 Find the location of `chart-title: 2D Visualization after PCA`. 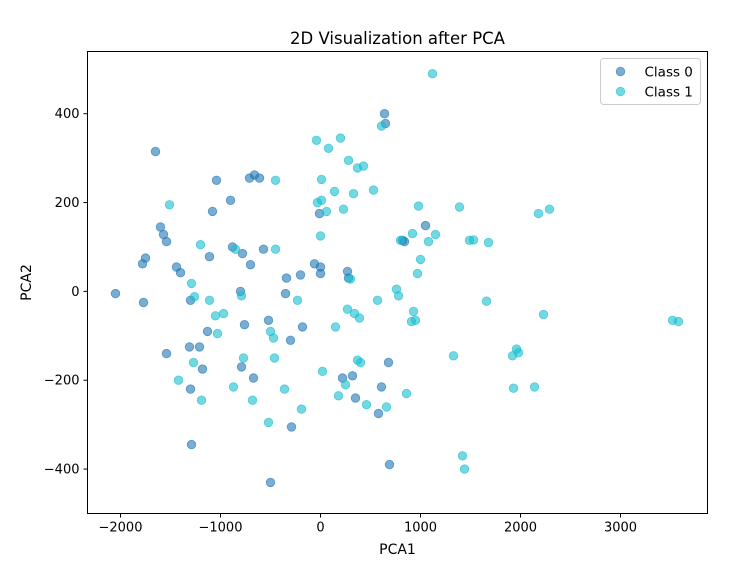

chart-title: 2D Visualization after PCA is located at coordinates (398, 38).